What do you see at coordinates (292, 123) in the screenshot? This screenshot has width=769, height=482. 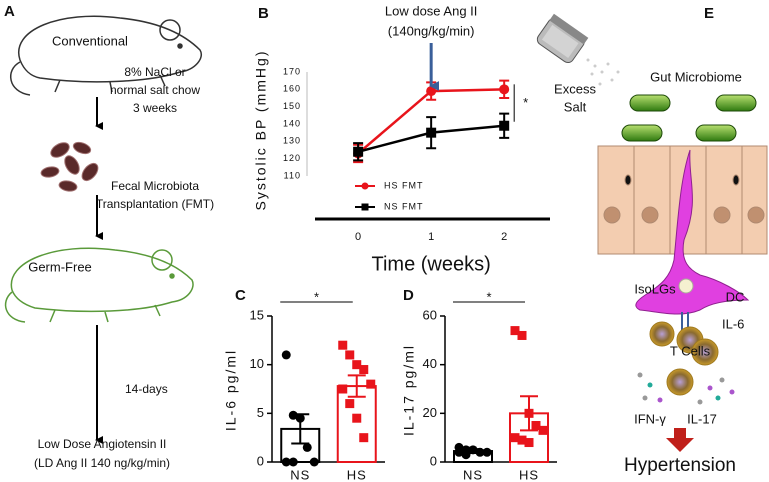 I see `y-tick-label: 140` at bounding box center [292, 123].